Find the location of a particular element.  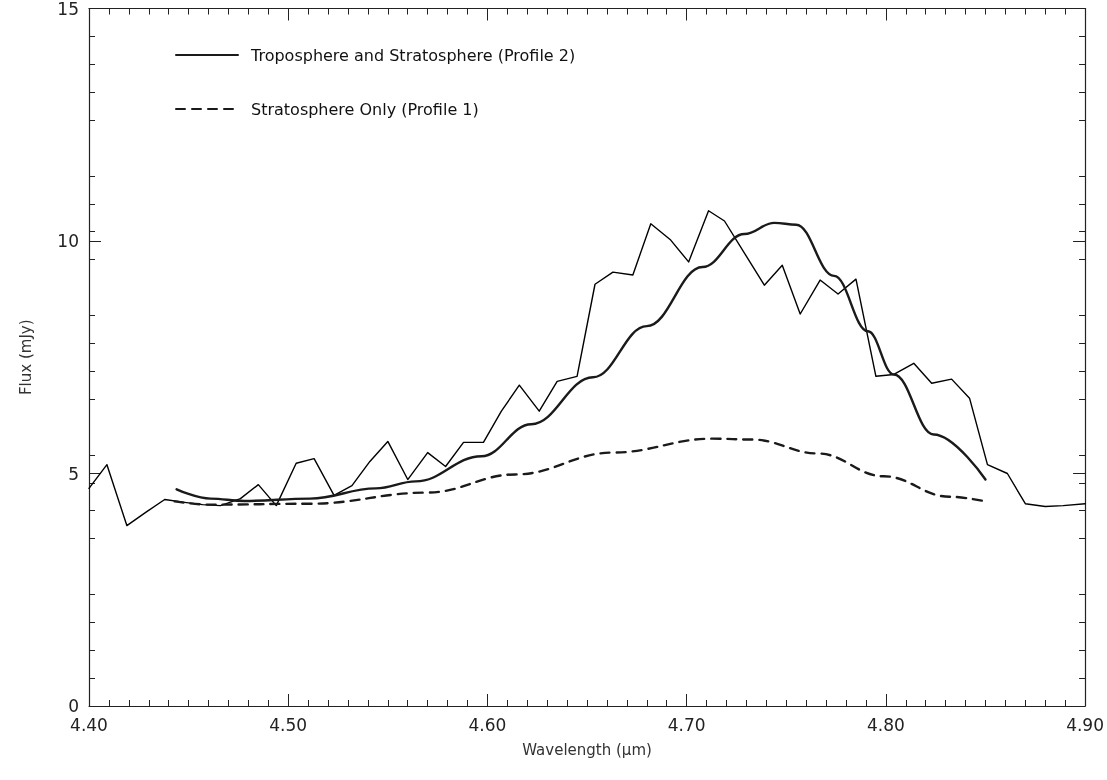

y-tick-label: 15 is located at coordinates (68, 9).